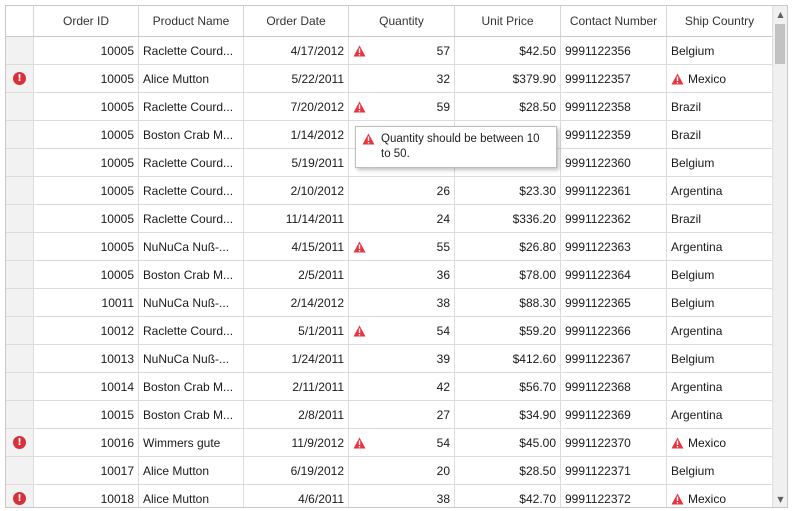 This screenshot has height=511, width=794. What do you see at coordinates (614, 274) in the screenshot?
I see `cell-contact-number: 9991122364` at bounding box center [614, 274].